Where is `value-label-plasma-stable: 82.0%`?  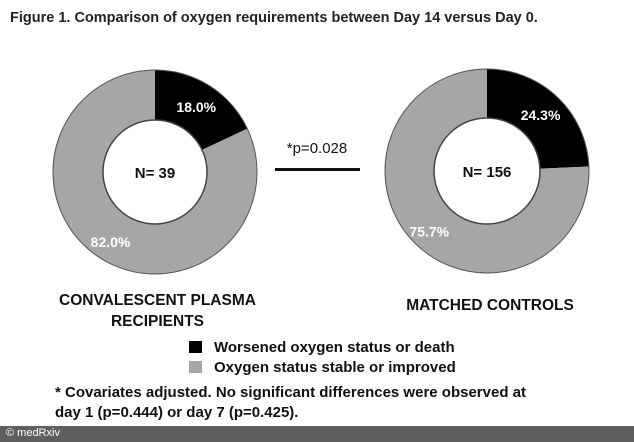
value-label-plasma-stable: 82.0% is located at coordinates (111, 242).